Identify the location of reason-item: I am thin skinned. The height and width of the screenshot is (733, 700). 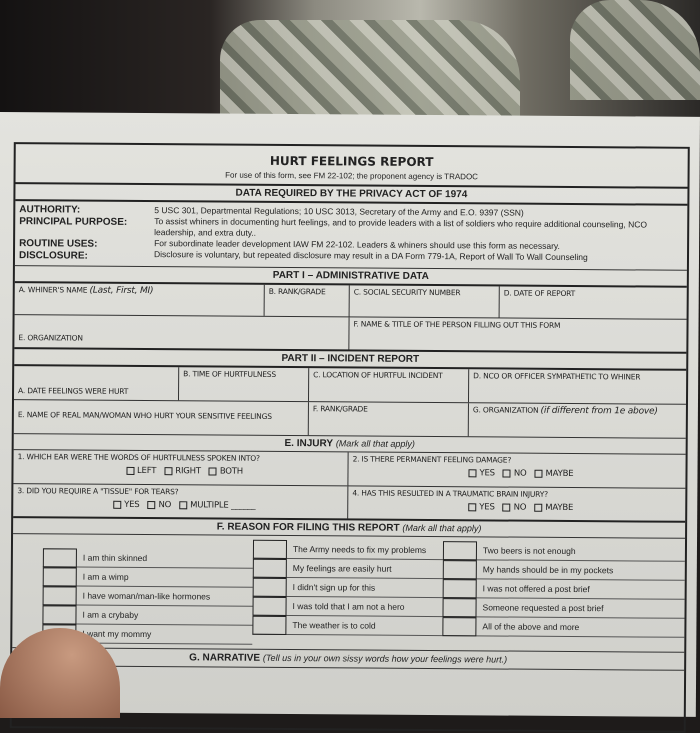
(147, 558).